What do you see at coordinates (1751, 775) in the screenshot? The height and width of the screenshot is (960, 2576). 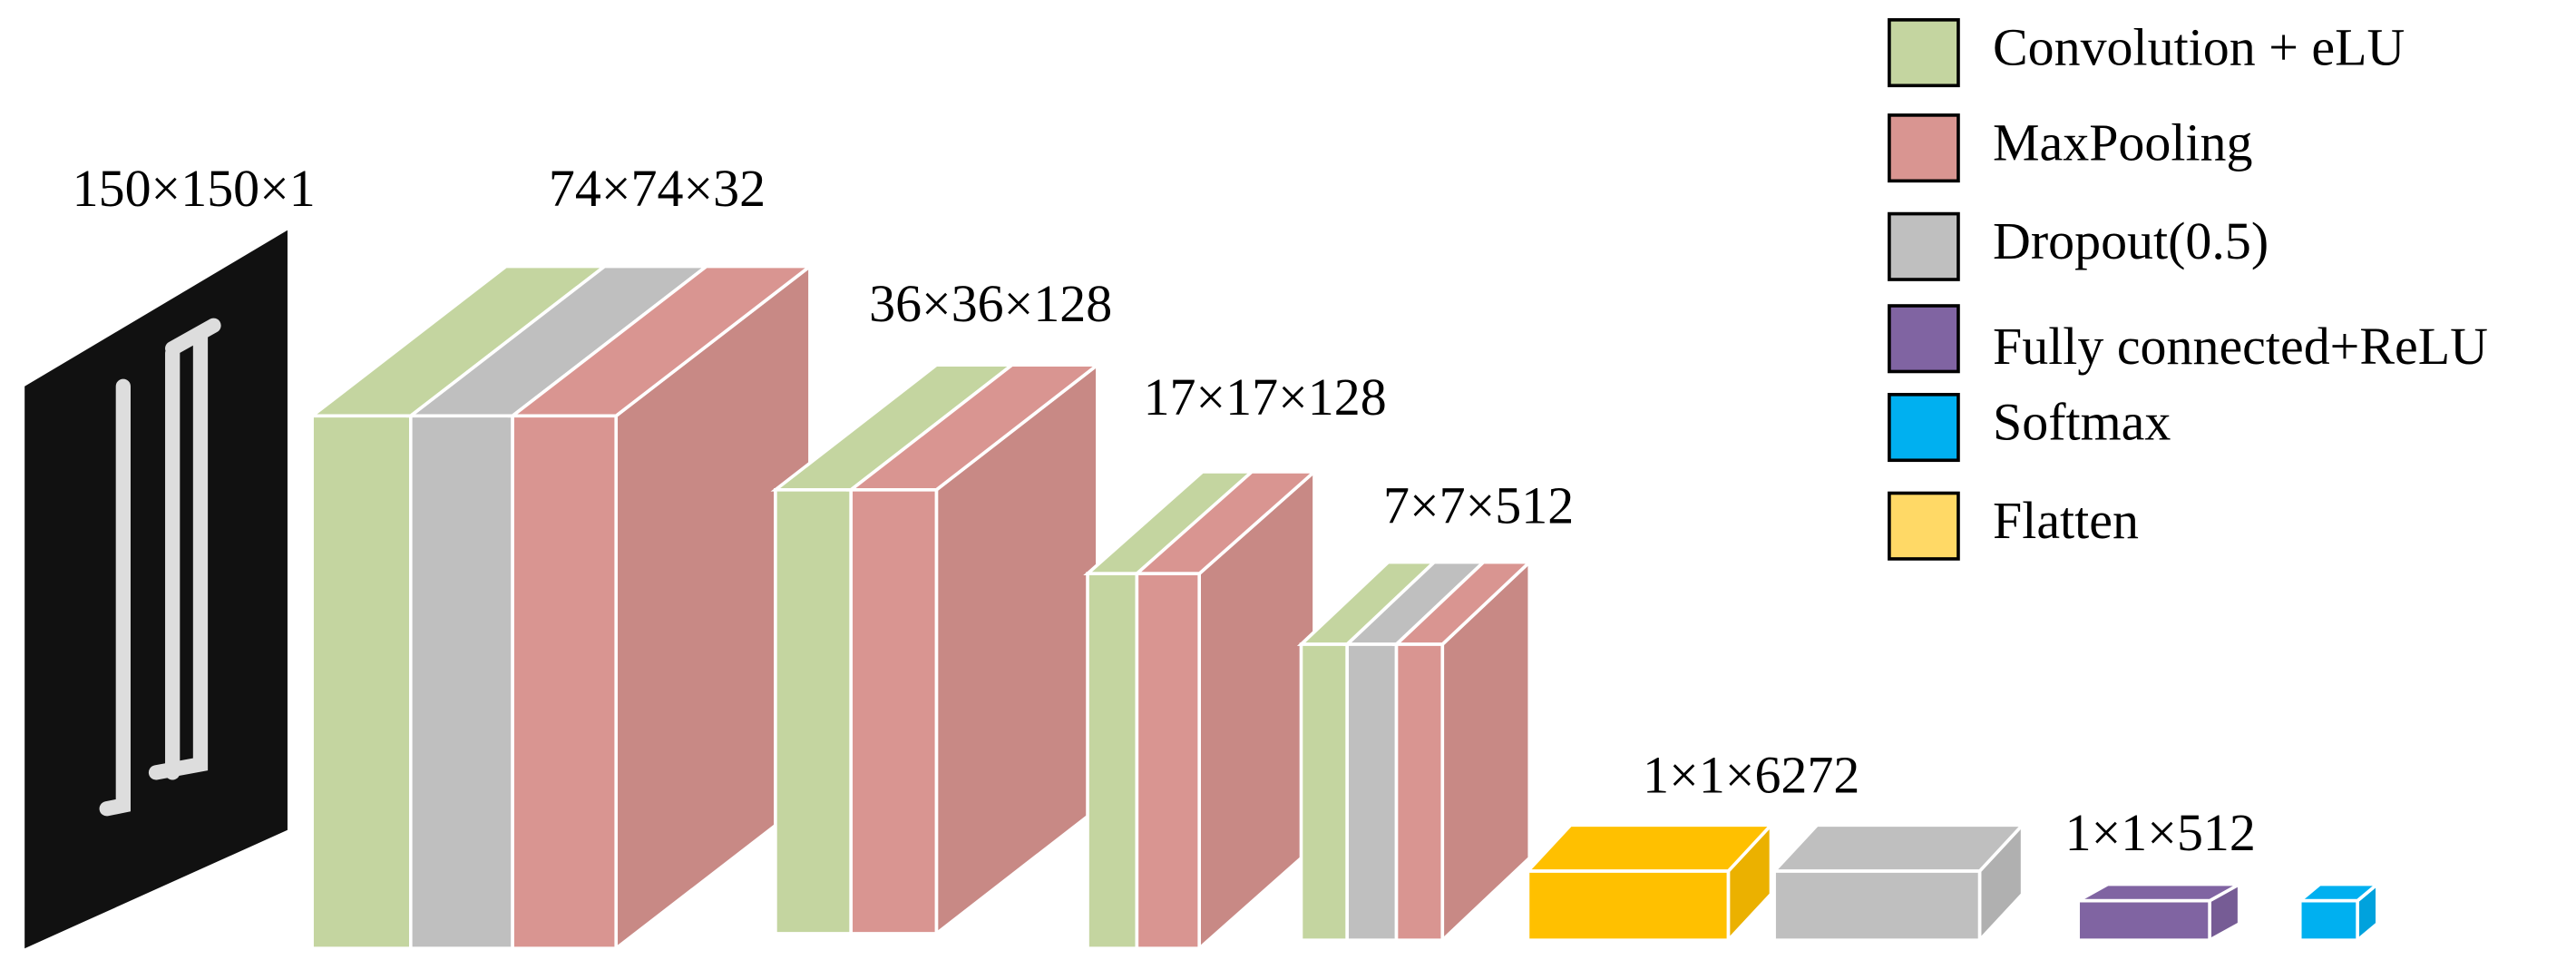 I see `layer-size: 1×1×6272` at bounding box center [1751, 775].